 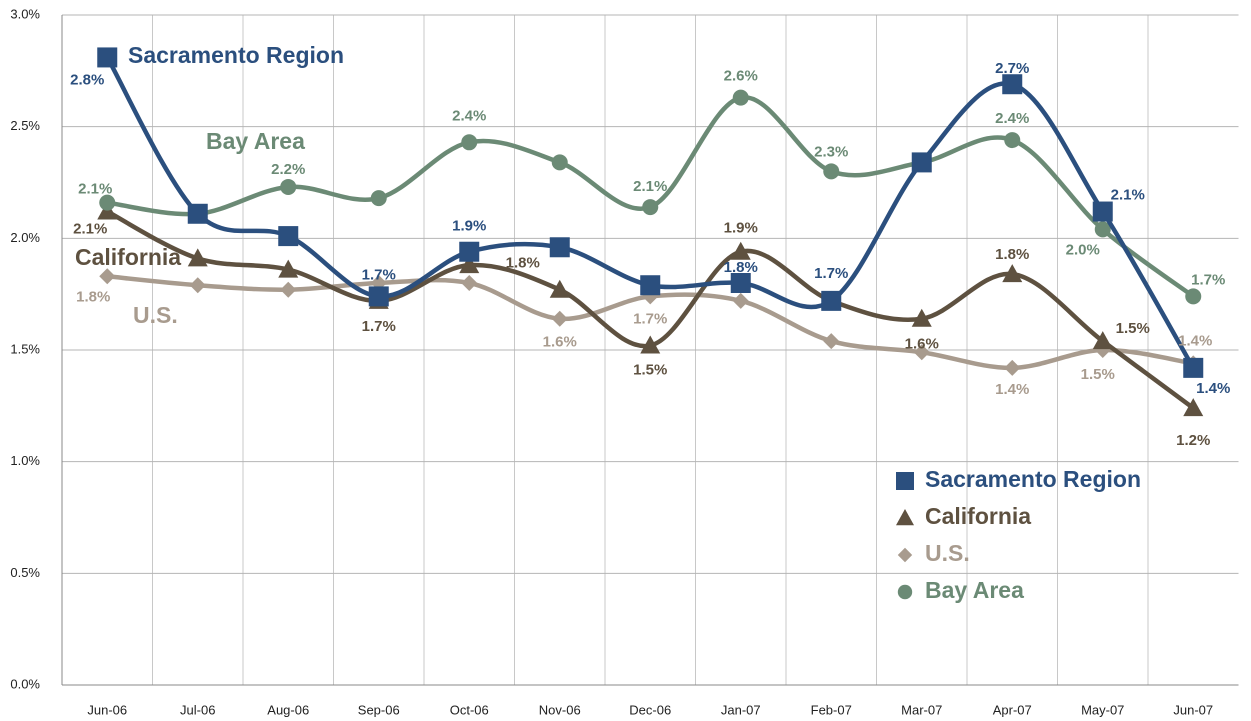 I want to click on data-label: 2.6%, so click(x=741, y=76).